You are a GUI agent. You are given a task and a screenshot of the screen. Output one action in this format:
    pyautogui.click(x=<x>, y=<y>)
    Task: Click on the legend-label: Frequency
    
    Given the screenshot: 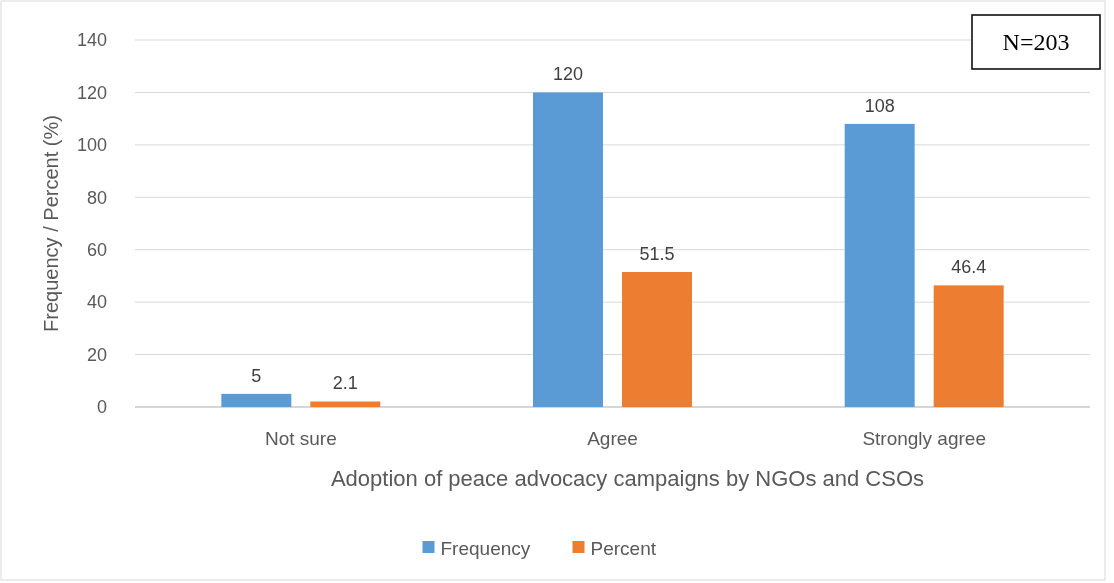 What is the action you would take?
    pyautogui.click(x=485, y=548)
    